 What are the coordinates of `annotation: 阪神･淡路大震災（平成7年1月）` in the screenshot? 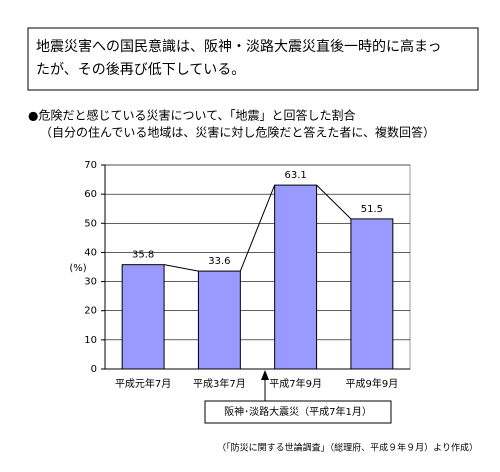 It's located at (298, 411).